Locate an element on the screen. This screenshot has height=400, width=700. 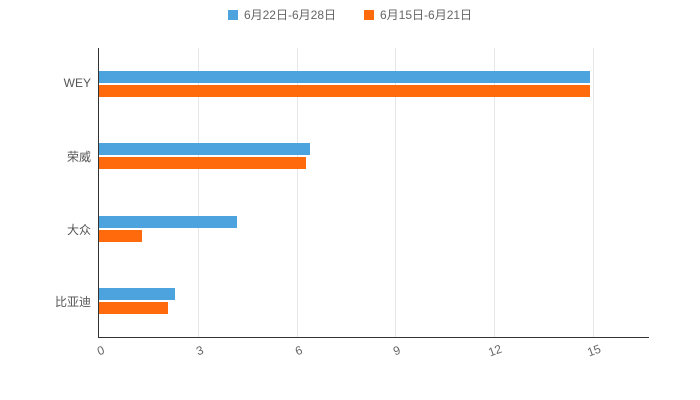
x-tick-label-12: 12 is located at coordinates (495, 350).